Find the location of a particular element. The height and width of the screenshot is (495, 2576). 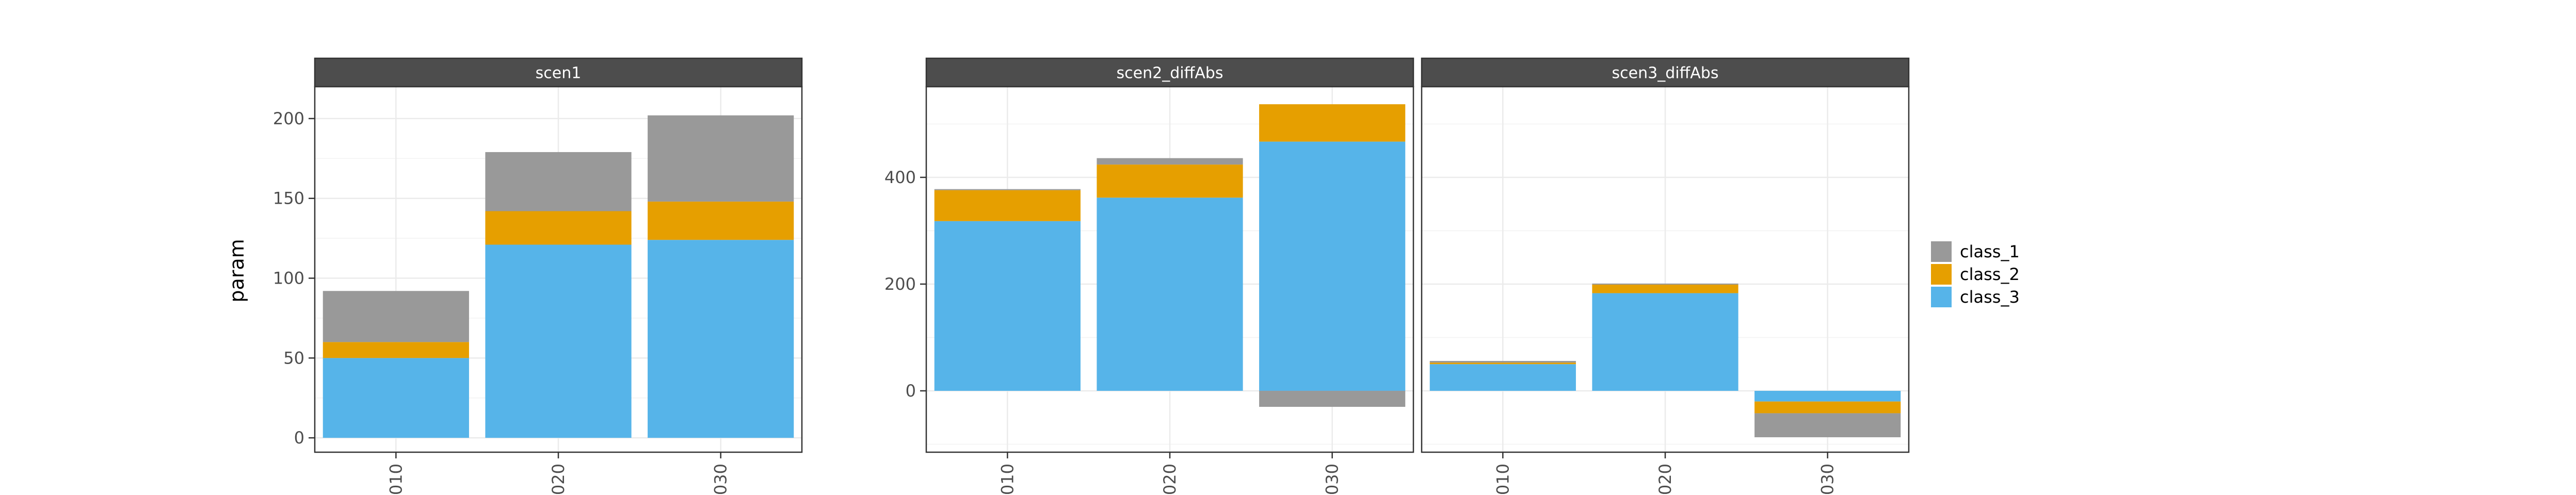

y-tick-label: 400 is located at coordinates (900, 177).